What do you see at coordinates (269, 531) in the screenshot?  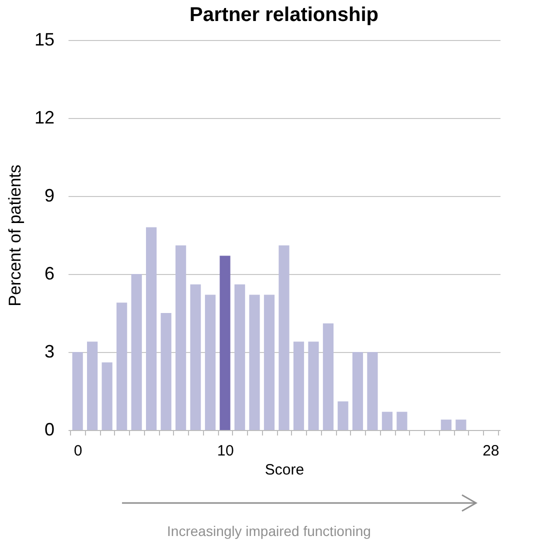 I see `text: Increasingly impaired functioning` at bounding box center [269, 531].